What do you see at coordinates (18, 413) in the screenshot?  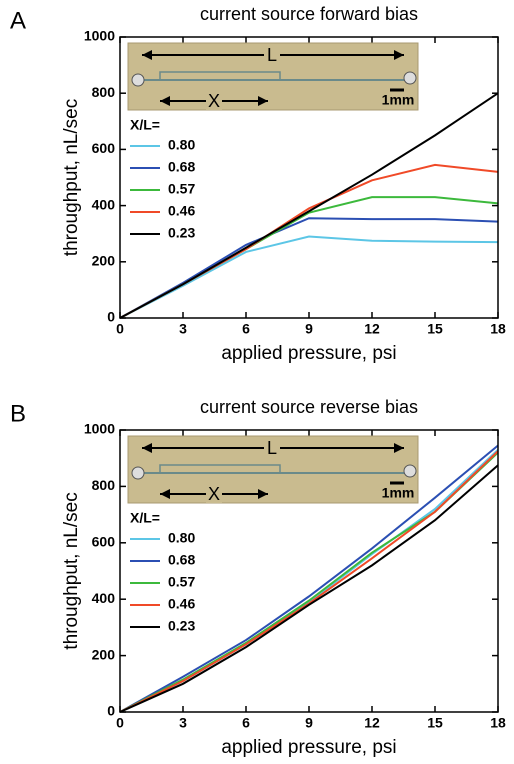 I see `panel-label: B` at bounding box center [18, 413].